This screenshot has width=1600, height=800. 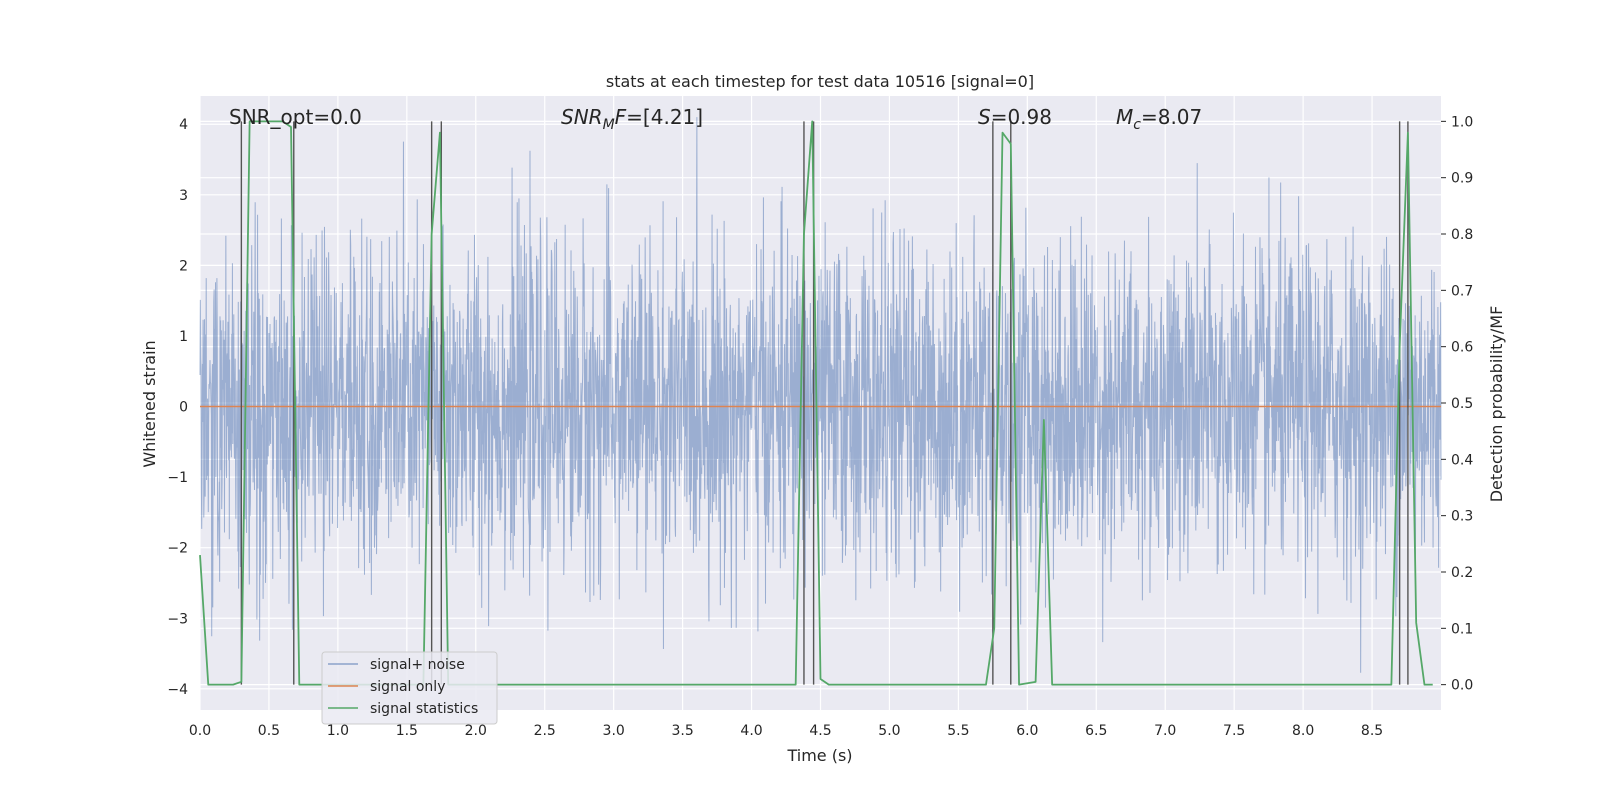 I want to click on y-tick-label-right: 0.3, so click(x=1462, y=517).